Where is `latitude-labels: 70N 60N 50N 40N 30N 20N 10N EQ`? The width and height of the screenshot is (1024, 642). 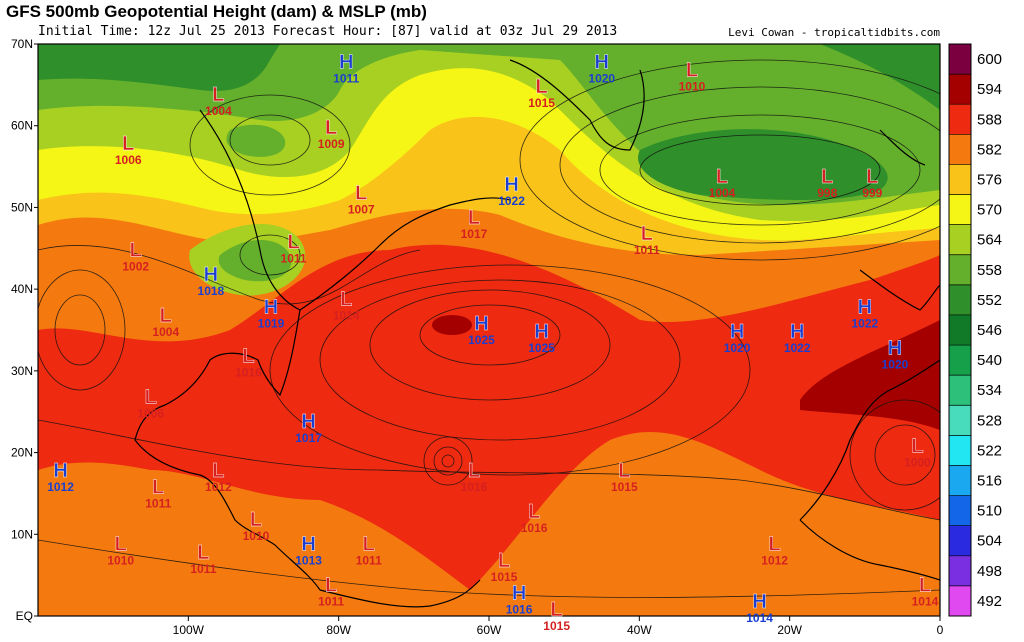 latitude-labels: 70N 60N 50N 40N 30N 20N 10N EQ is located at coordinates (24, 330).